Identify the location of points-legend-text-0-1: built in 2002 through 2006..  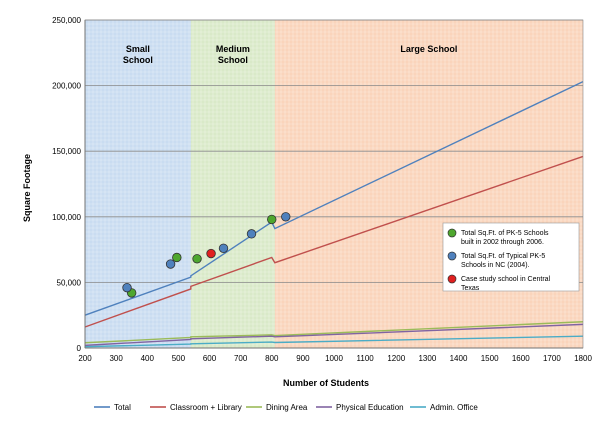
(502, 242).